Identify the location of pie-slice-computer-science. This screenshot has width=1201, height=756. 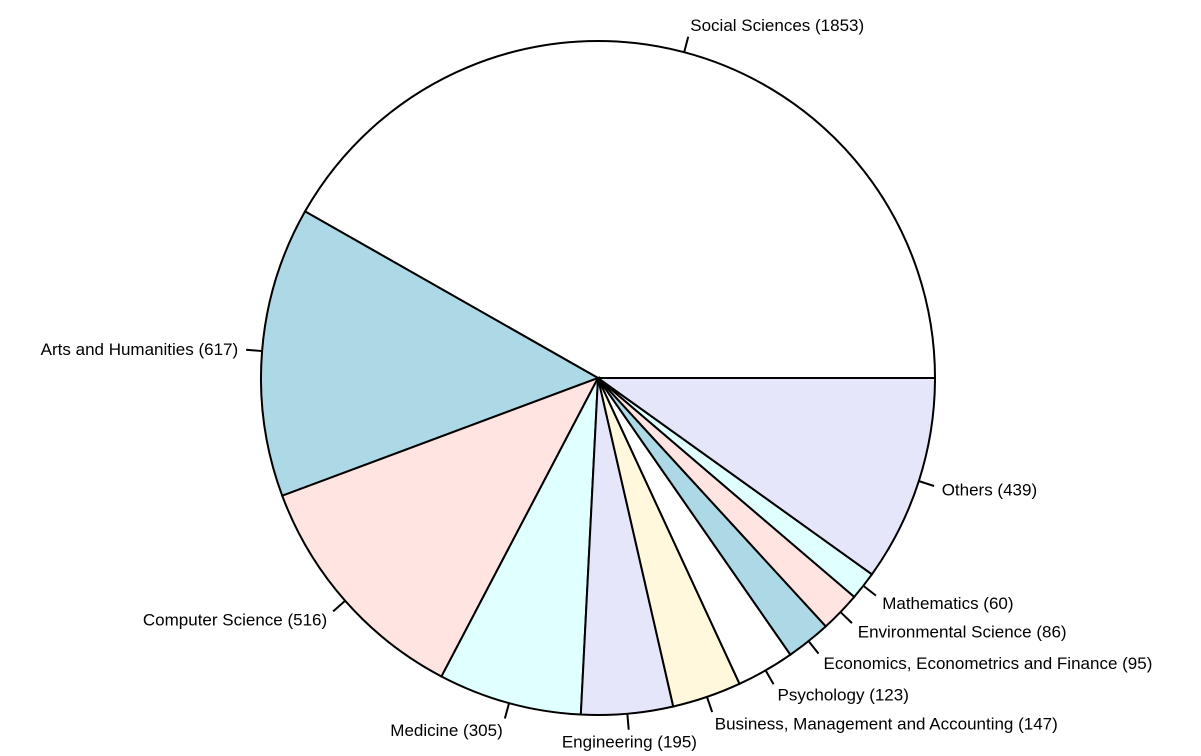
(440, 527).